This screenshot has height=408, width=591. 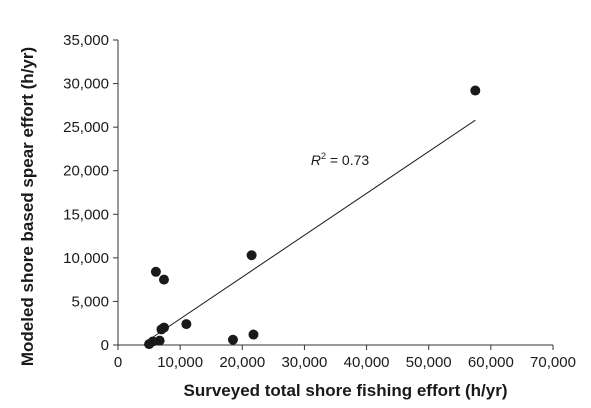 I want to click on y-tick-label: 5,000, so click(x=90, y=301).